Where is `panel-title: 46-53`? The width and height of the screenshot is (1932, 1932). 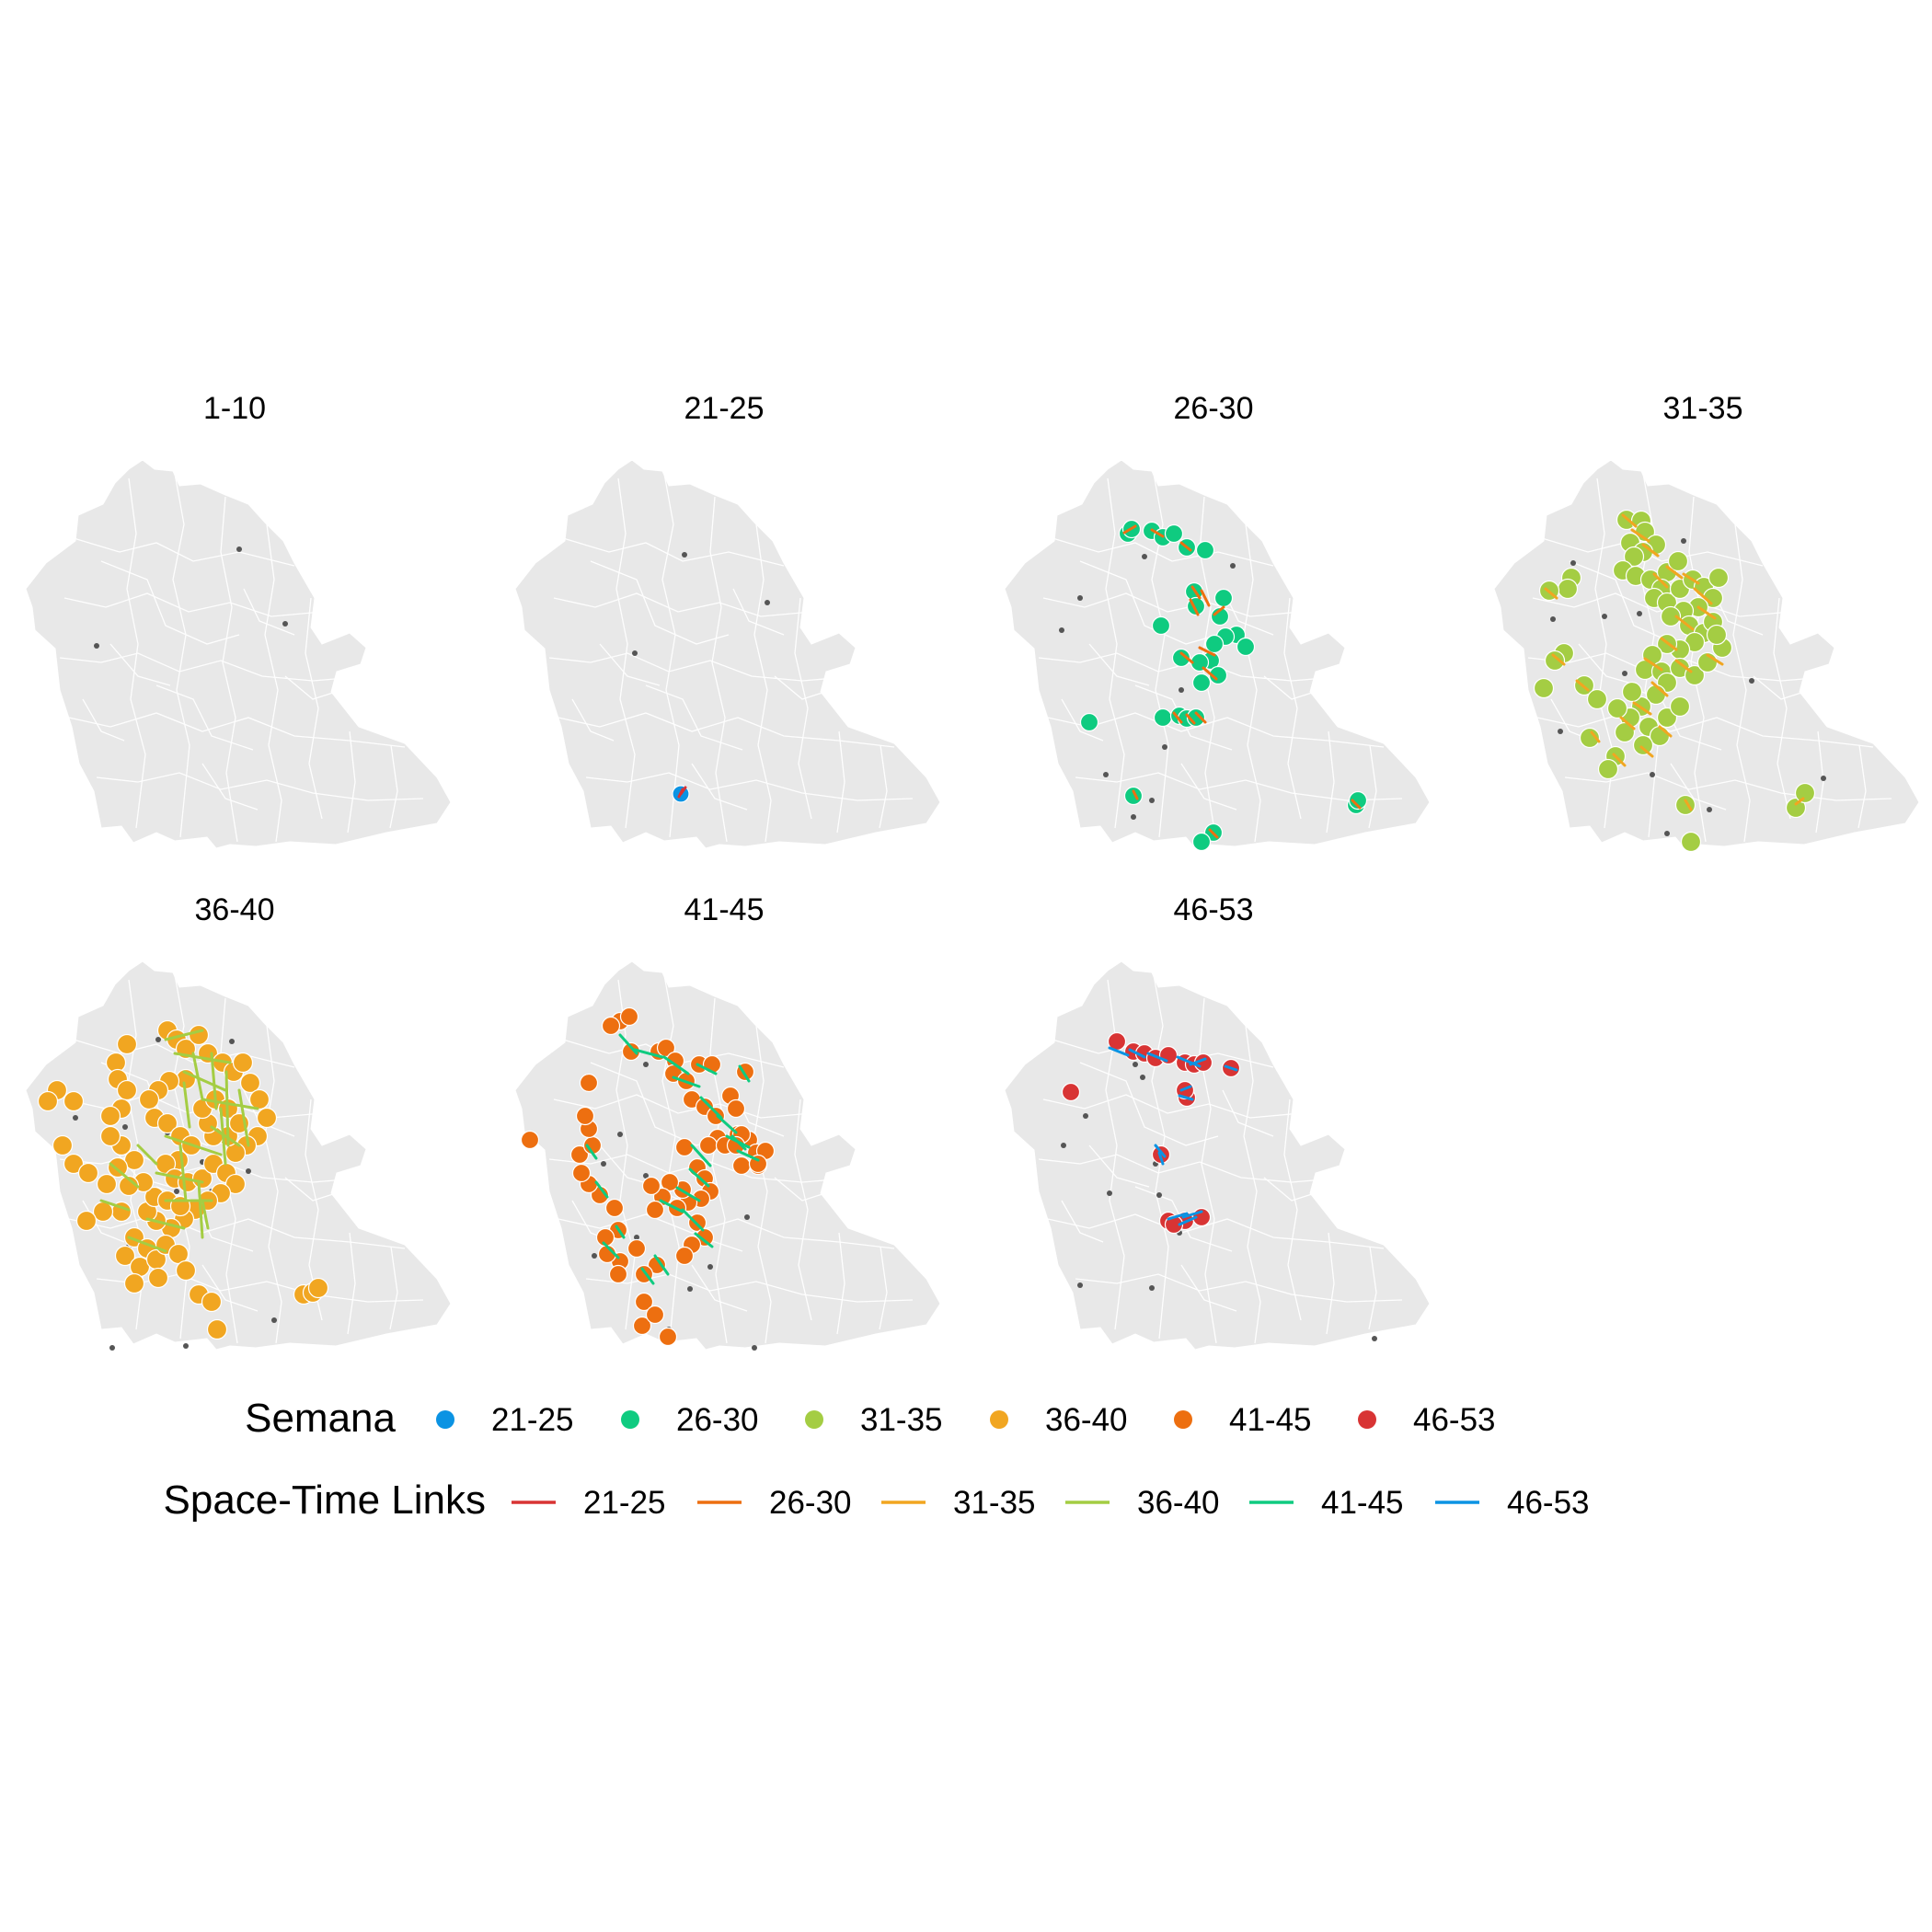
panel-title: 46-53 is located at coordinates (1214, 909).